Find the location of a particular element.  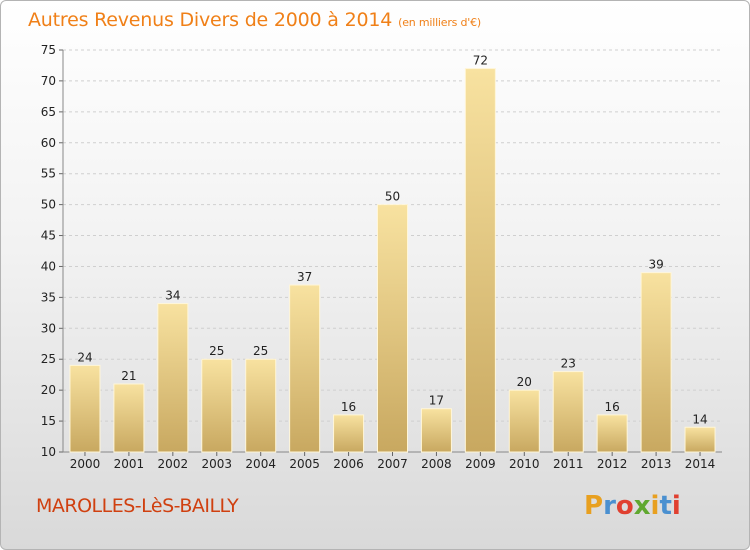

x-tick-label: 2001 is located at coordinates (129, 464).